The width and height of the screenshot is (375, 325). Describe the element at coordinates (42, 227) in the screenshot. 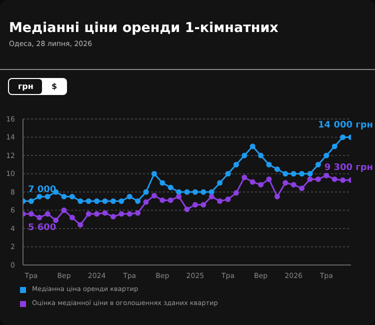

I see `annotation: 5 600` at that location.